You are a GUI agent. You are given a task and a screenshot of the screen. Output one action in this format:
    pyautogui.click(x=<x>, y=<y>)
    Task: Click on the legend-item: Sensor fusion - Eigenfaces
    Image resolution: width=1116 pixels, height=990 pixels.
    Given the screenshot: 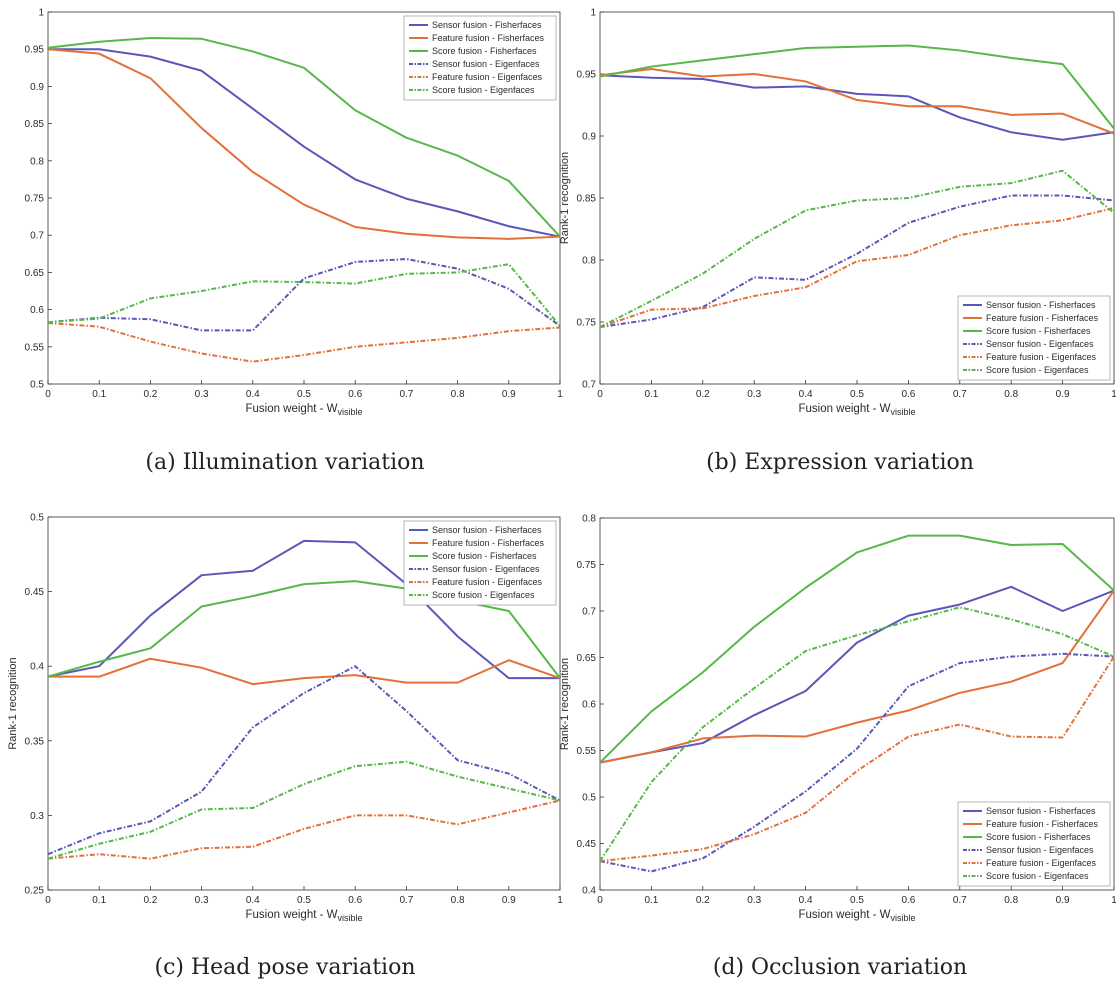 What is the action you would take?
    pyautogui.click(x=474, y=64)
    